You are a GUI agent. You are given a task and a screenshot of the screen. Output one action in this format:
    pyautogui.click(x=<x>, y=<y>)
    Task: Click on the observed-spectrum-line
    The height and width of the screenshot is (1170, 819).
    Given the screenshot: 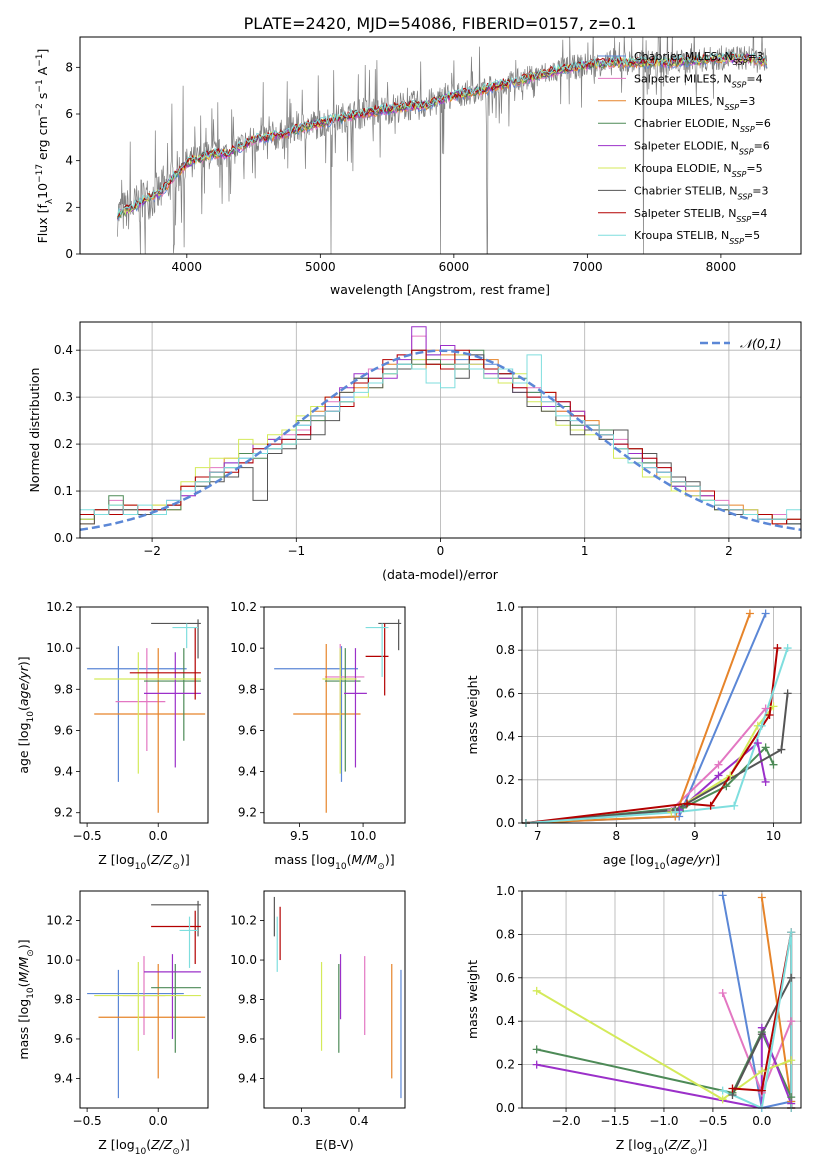 What is the action you would take?
    pyautogui.click(x=442, y=145)
    